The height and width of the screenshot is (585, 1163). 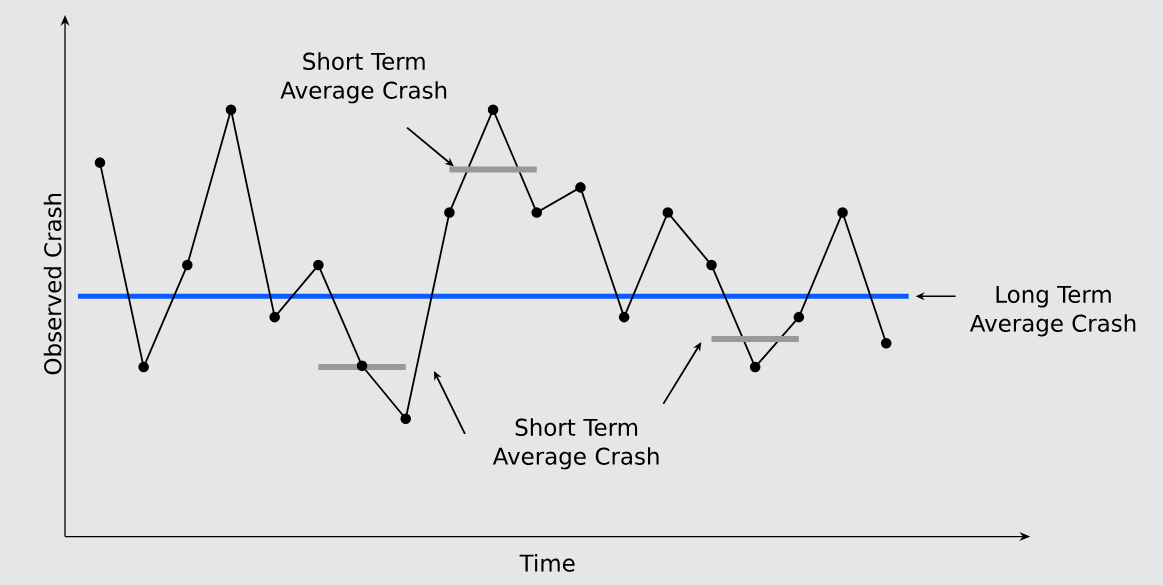 What do you see at coordinates (52, 284) in the screenshot?
I see `y-axis-title: Observed Crash` at bounding box center [52, 284].